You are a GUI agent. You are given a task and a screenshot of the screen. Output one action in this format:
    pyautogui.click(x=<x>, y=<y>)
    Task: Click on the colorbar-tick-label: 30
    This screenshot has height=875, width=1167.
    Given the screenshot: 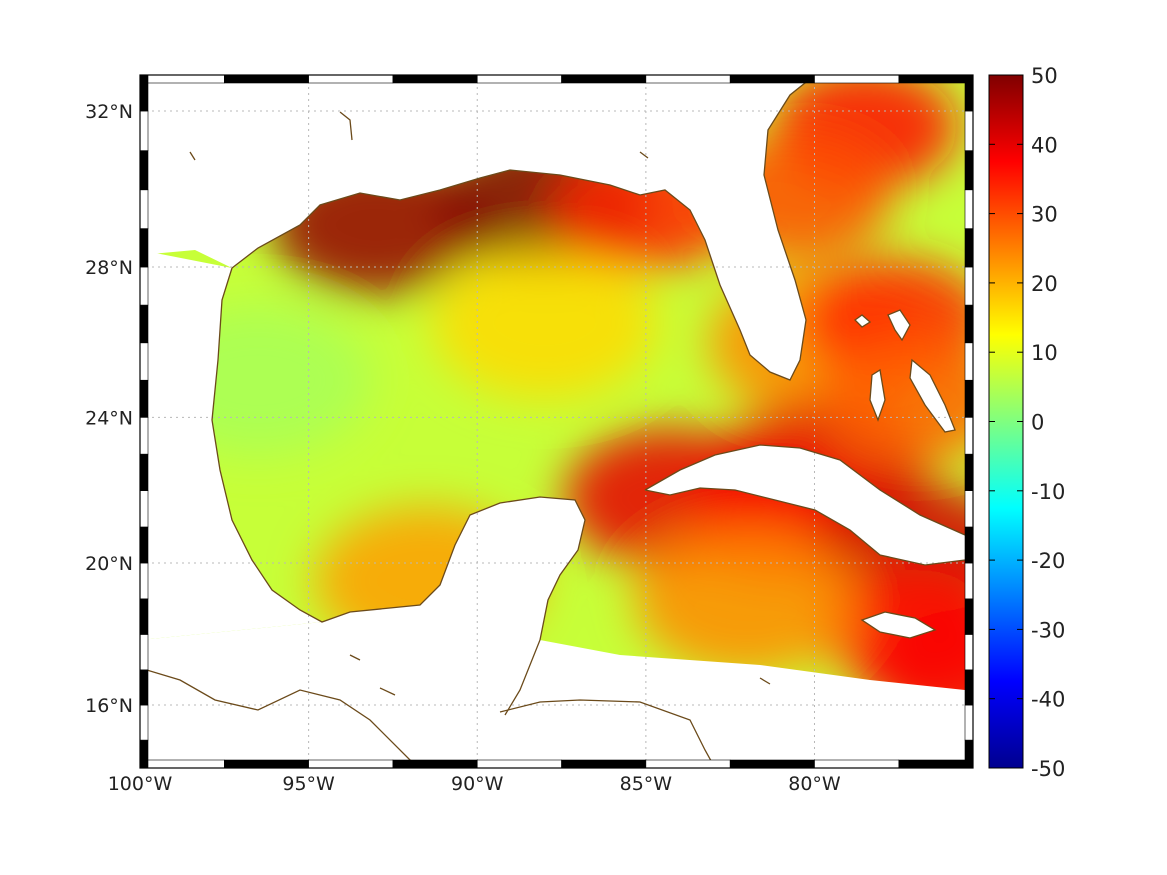 What is the action you would take?
    pyautogui.click(x=1044, y=215)
    